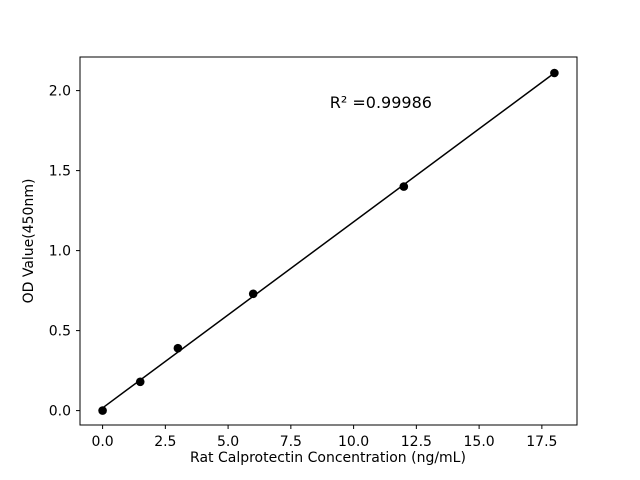 This screenshot has width=640, height=480. What do you see at coordinates (541, 442) in the screenshot?
I see `x-tick-label: 17.5` at bounding box center [541, 442].